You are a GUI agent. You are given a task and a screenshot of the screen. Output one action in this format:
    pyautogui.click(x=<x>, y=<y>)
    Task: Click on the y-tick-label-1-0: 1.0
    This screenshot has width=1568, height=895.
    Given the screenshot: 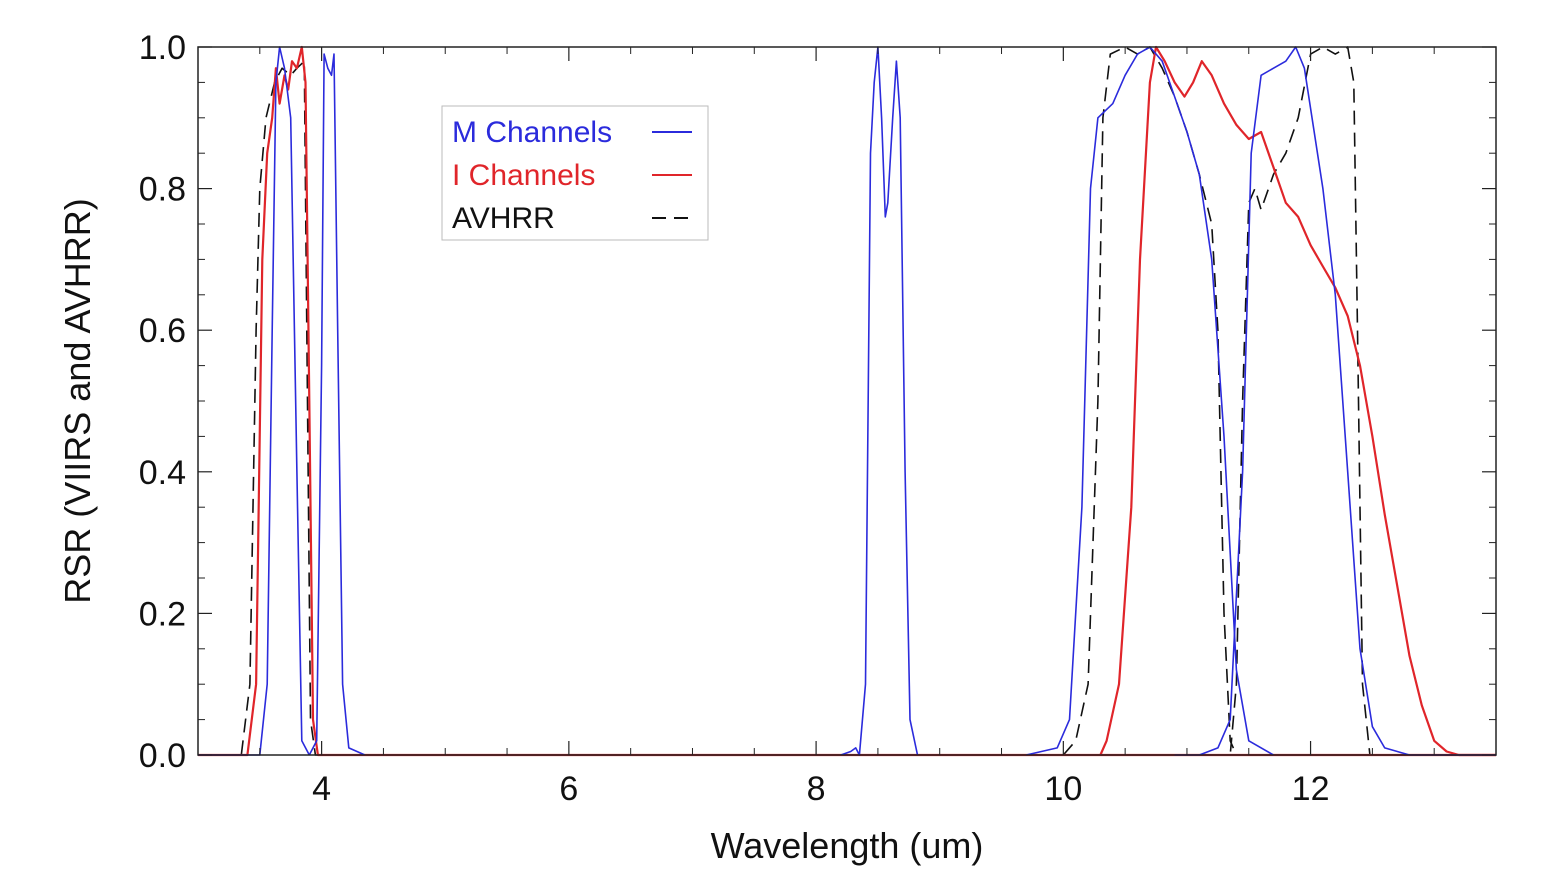 What is the action you would take?
    pyautogui.click(x=162, y=48)
    